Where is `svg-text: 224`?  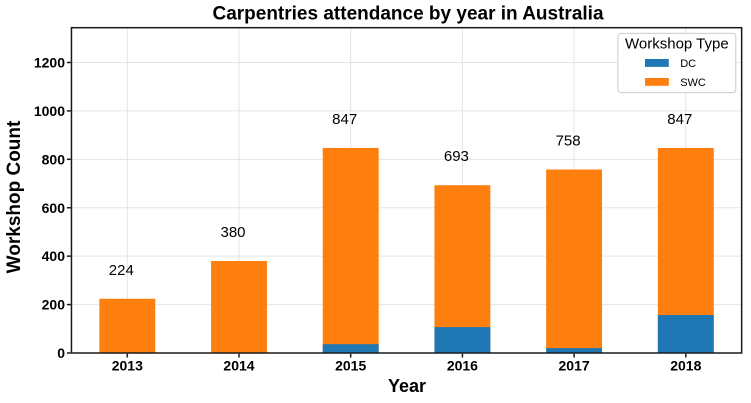
svg-text: 224 is located at coordinates (121, 270).